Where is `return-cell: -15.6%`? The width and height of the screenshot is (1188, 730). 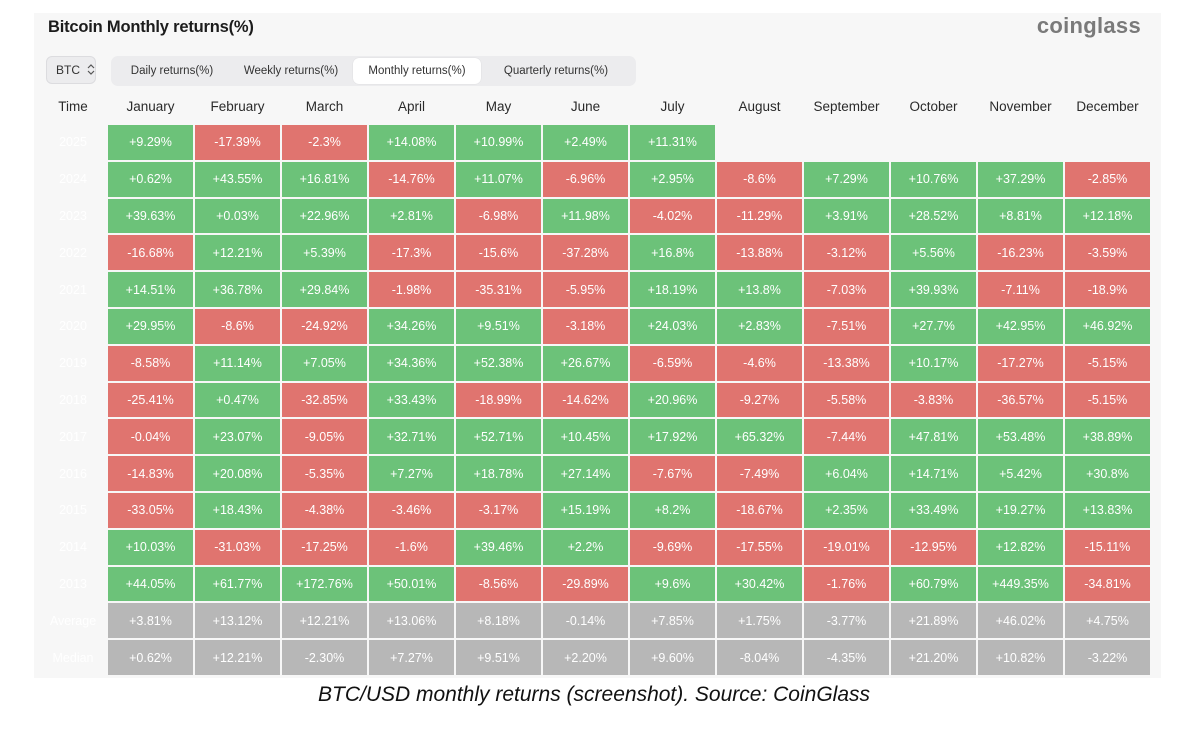 return-cell: -15.6% is located at coordinates (498, 253).